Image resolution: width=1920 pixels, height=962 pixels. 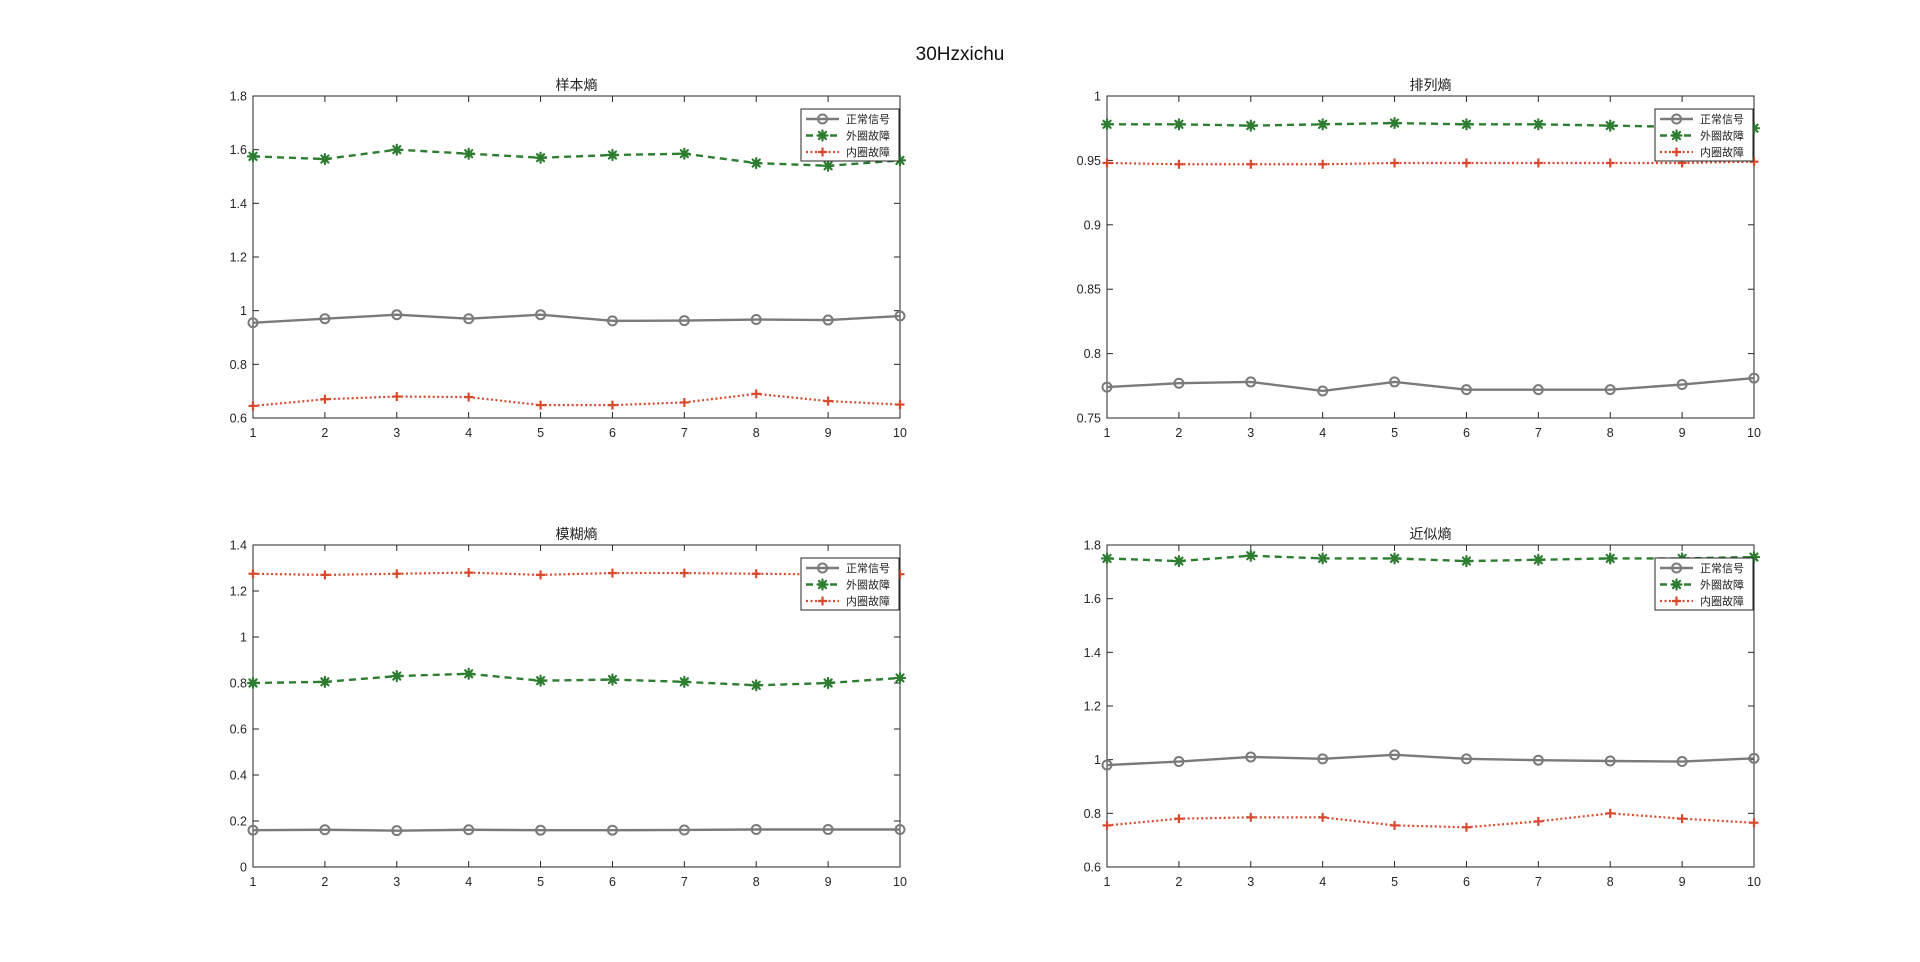 What do you see at coordinates (540, 433) in the screenshot?
I see `x-tick-label: 5` at bounding box center [540, 433].